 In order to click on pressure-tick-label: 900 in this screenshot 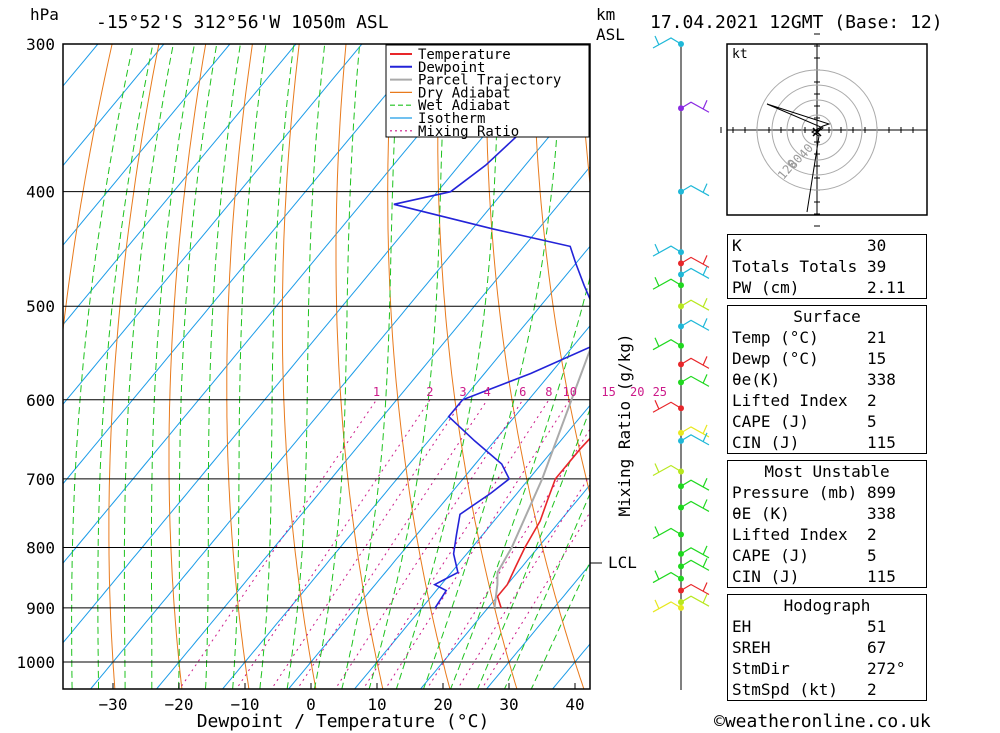, I will do `click(40, 608)`.